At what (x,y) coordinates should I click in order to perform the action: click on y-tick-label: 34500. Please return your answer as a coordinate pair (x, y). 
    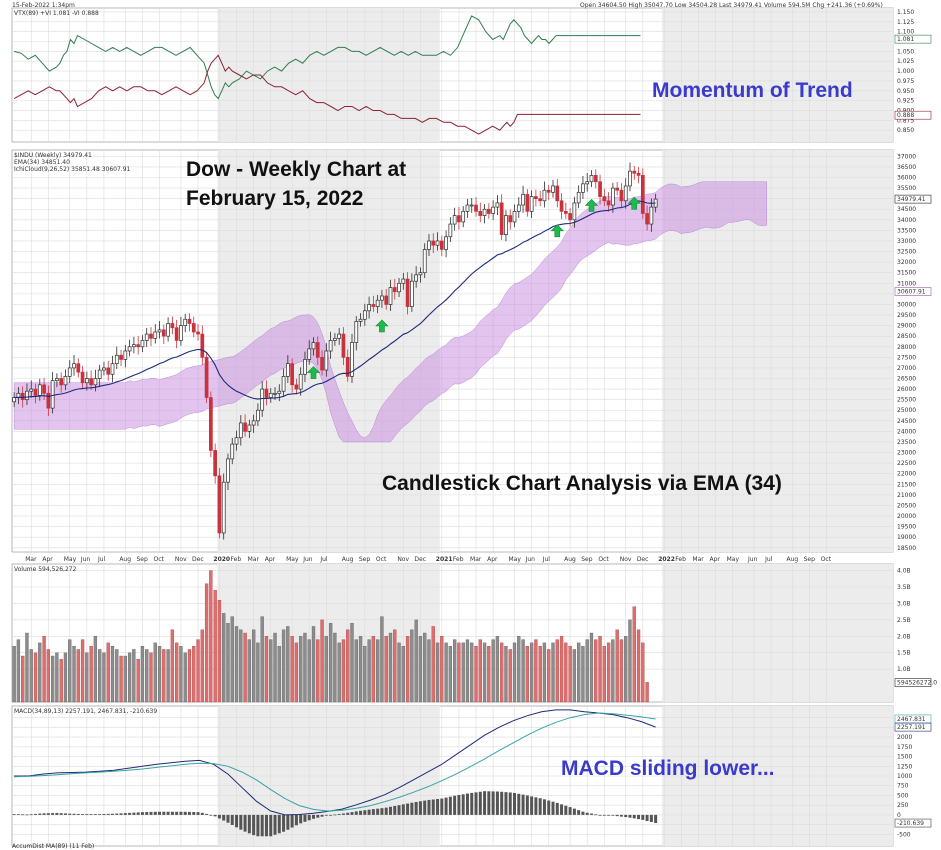
    Looking at the image, I should click on (906, 209).